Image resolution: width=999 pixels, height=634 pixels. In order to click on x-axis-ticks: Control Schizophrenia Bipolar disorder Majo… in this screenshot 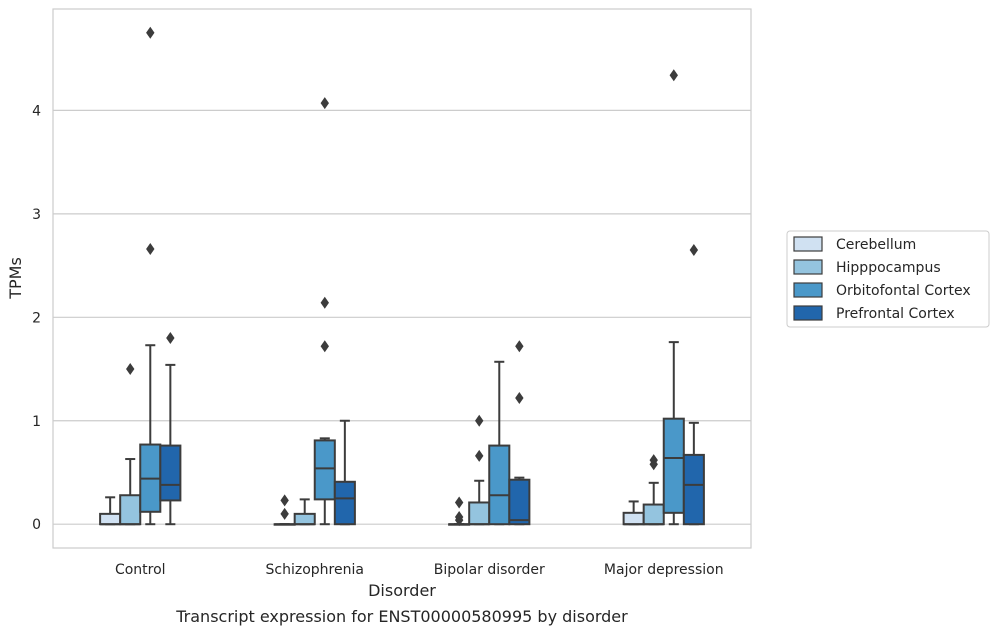, I will do `click(419, 570)`.